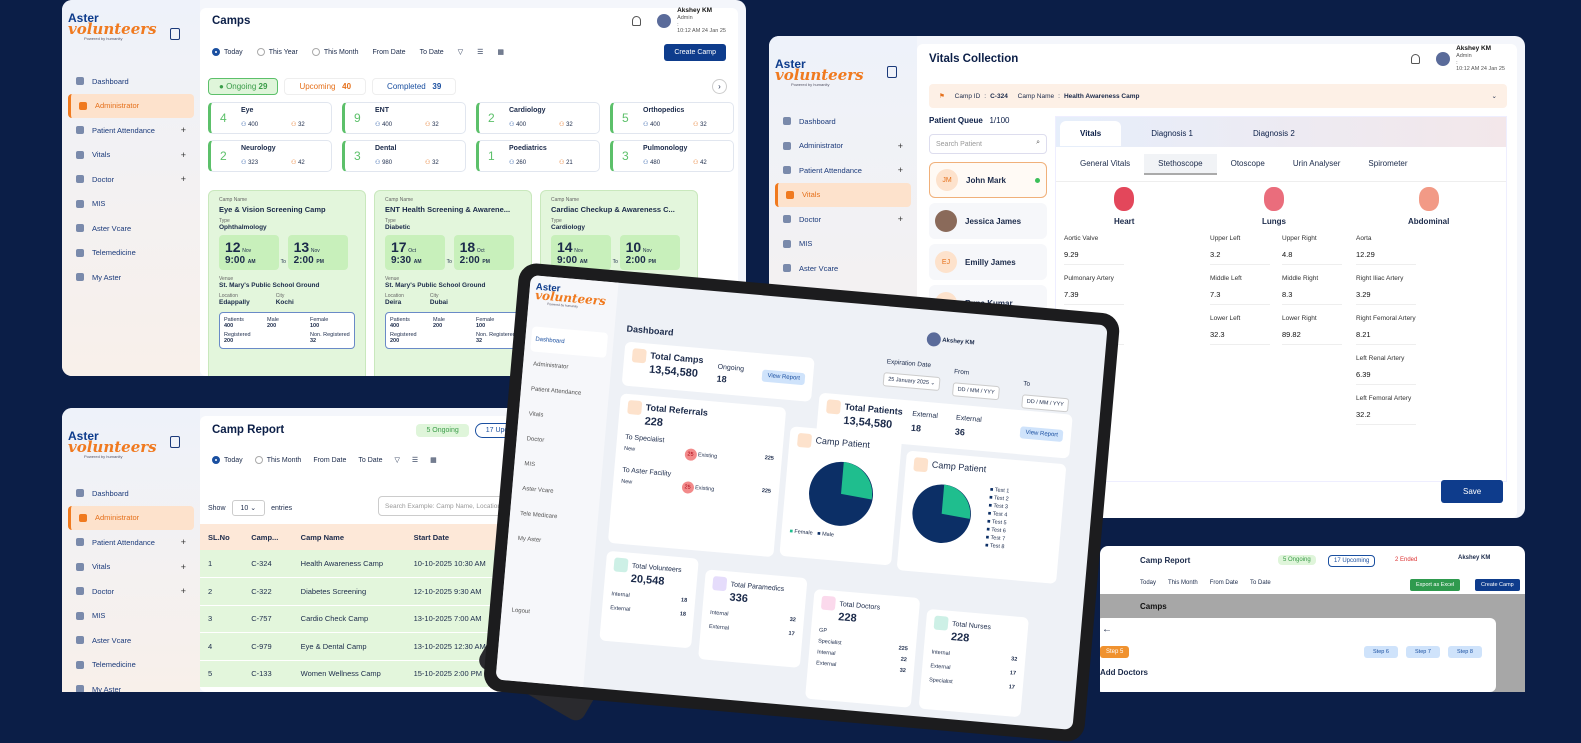 This screenshot has width=1581, height=743. I want to click on tab-diagnosis-2: Diagnosis 2, so click(1274, 133).